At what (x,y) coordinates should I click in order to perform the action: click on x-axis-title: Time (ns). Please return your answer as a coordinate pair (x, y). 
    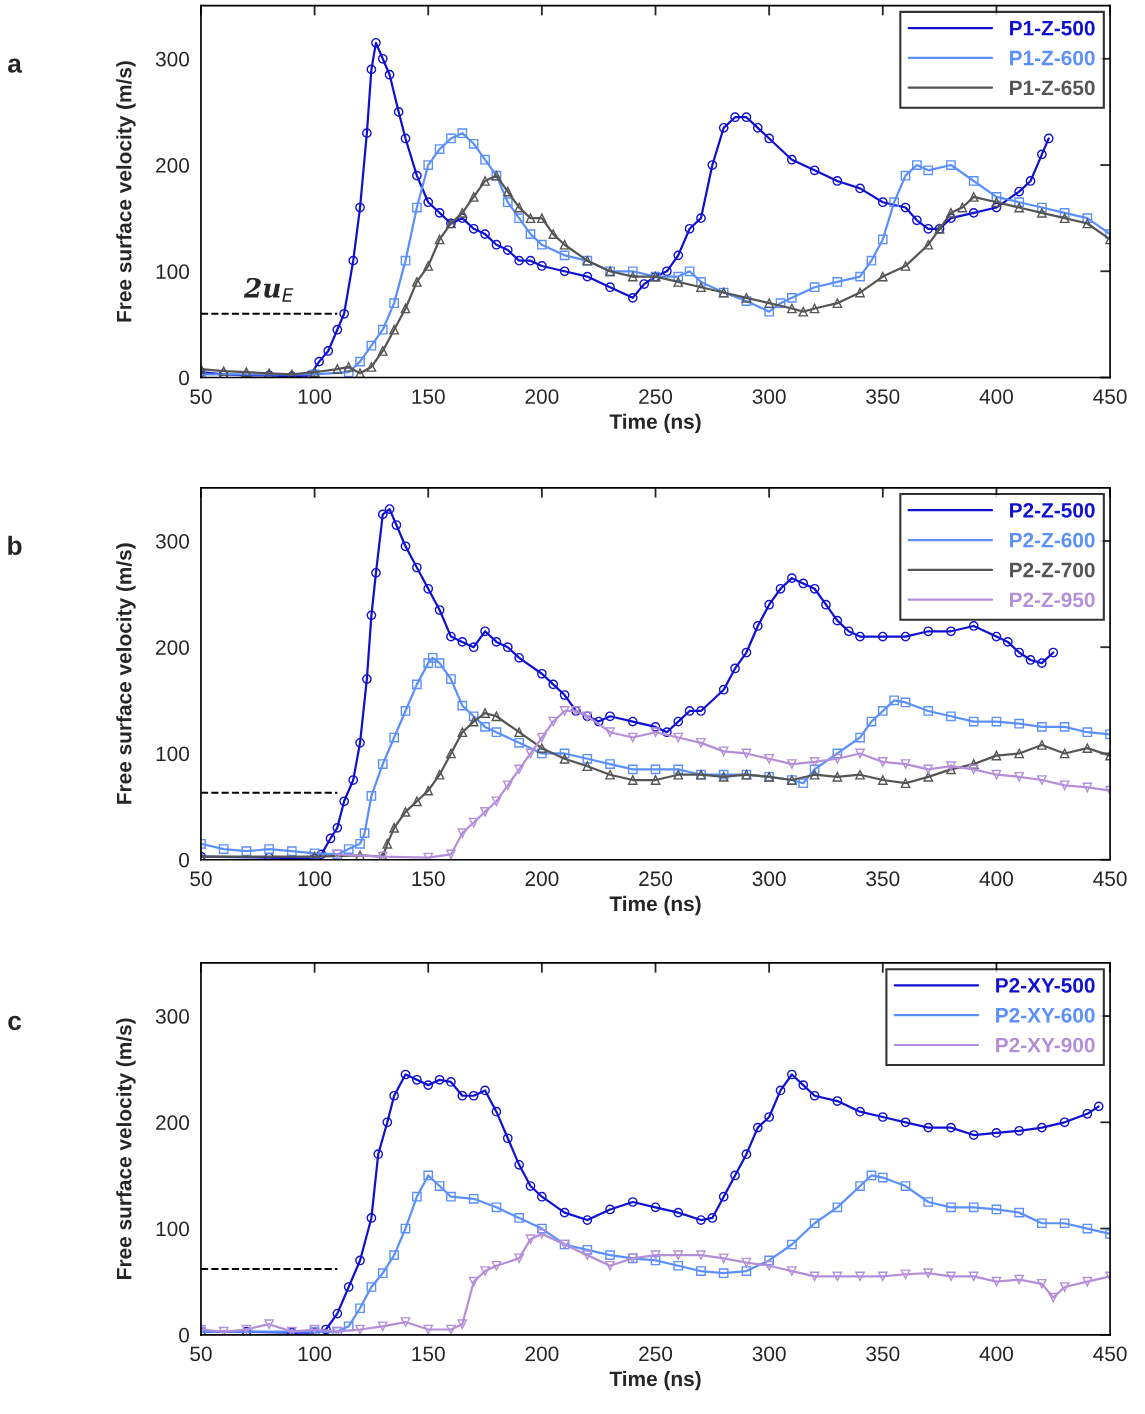
    Looking at the image, I should click on (655, 905).